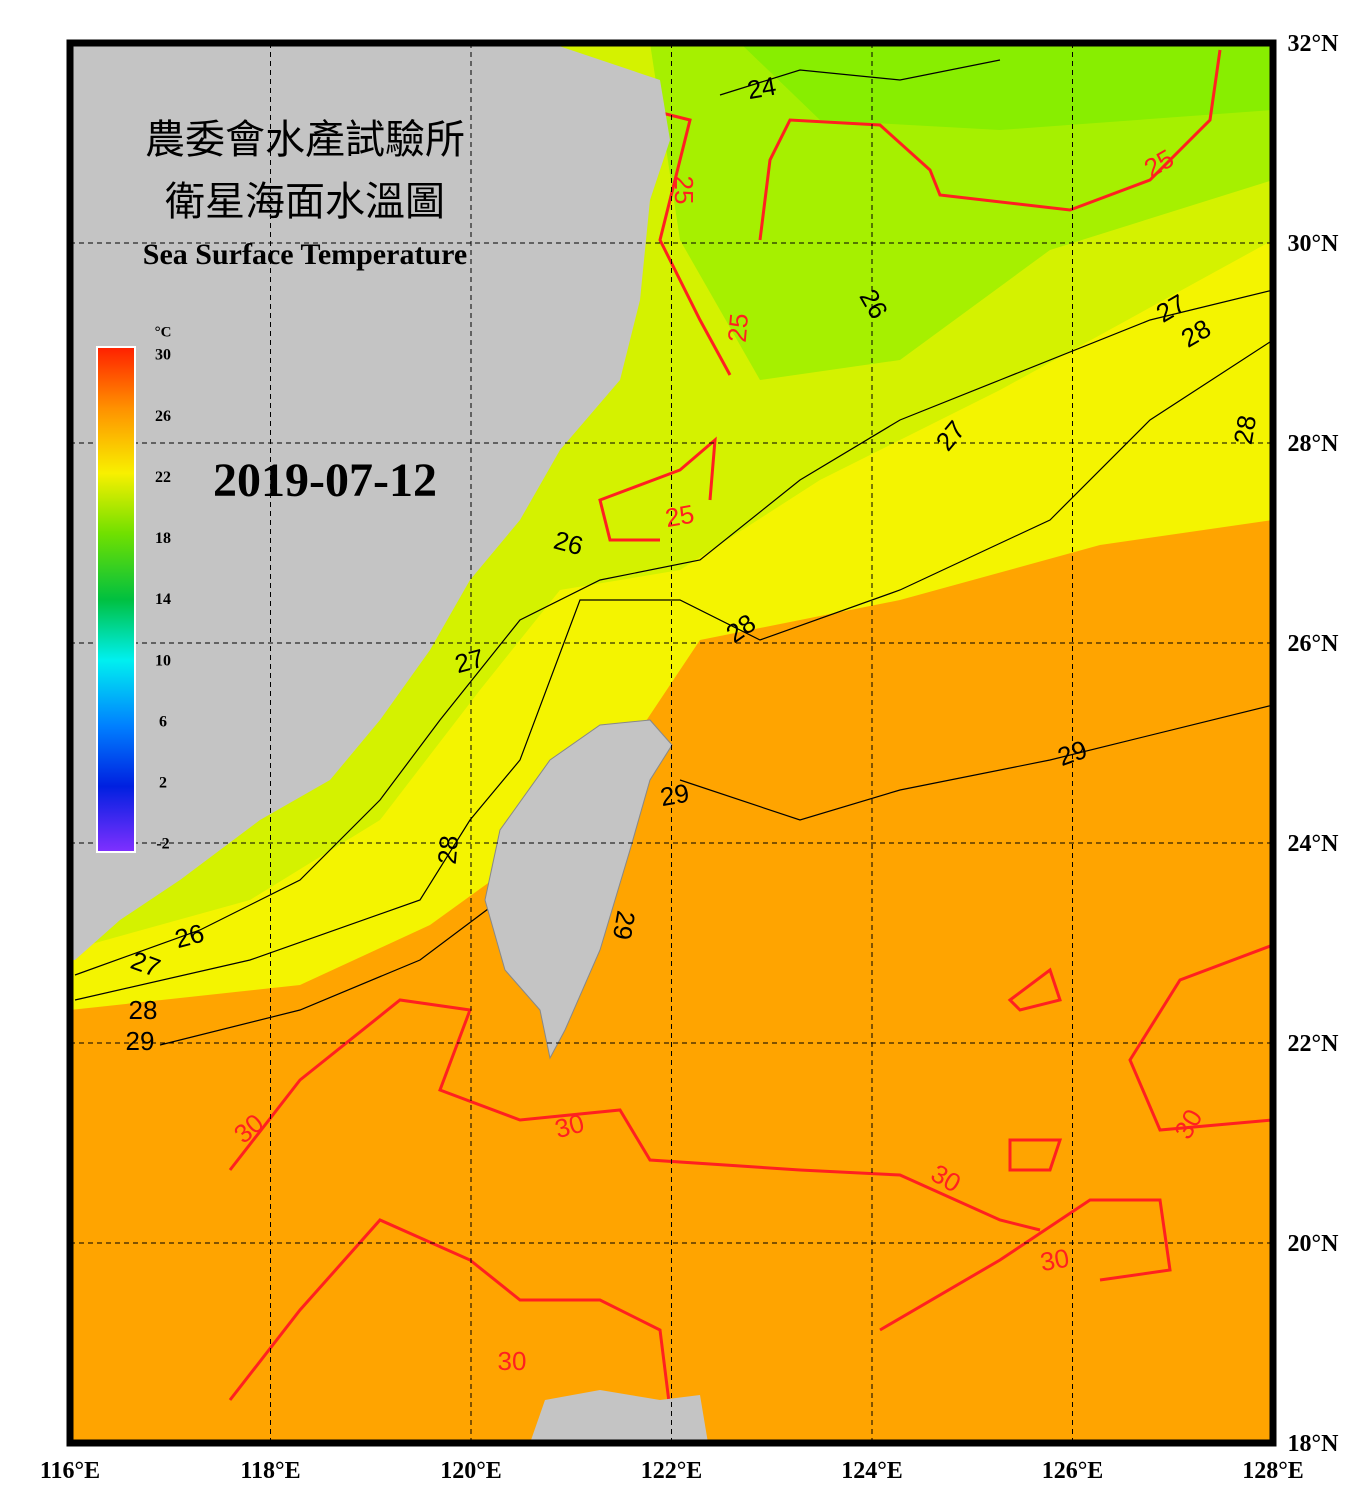 This screenshot has height=1500, width=1350. What do you see at coordinates (1314, 644) in the screenshot?
I see `y-tick-label: 26°N` at bounding box center [1314, 644].